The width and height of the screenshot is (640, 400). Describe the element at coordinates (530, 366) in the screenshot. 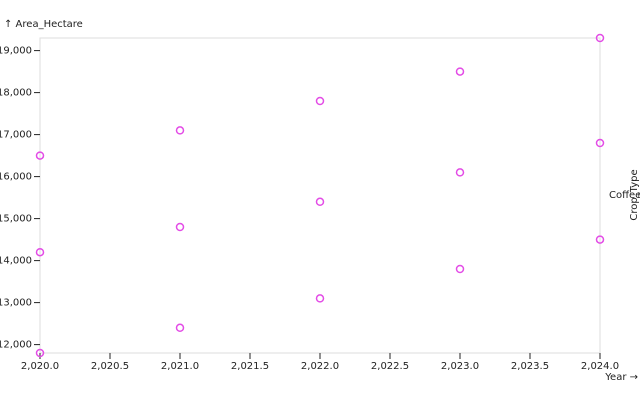

I see `x-tick-label: 2,023.5` at that location.